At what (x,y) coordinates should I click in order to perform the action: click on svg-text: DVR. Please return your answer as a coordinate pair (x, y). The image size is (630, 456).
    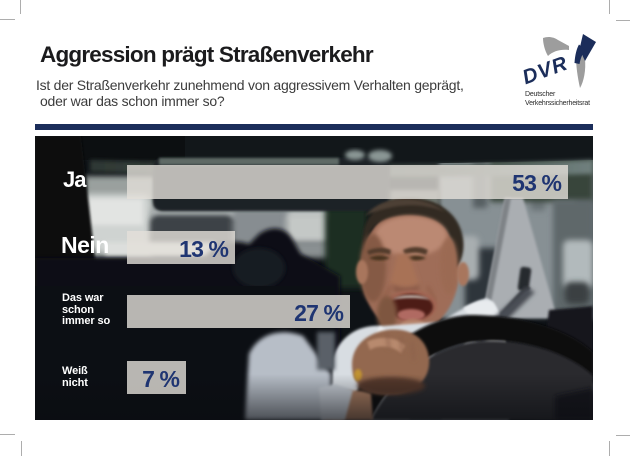
    Looking at the image, I should click on (545, 71).